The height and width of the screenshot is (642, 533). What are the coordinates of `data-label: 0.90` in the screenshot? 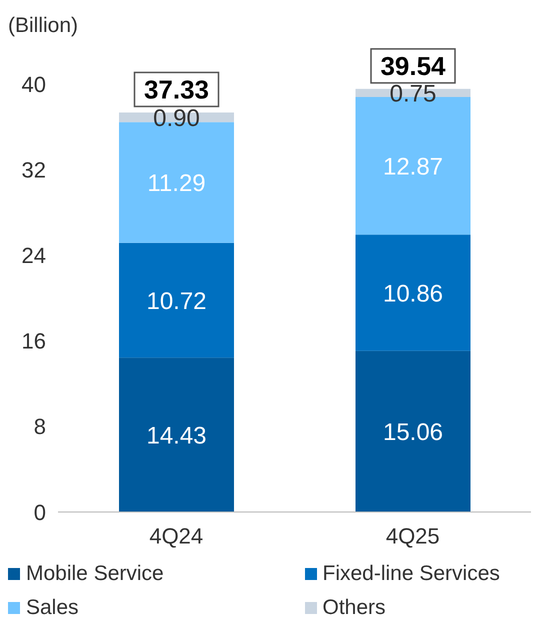 It's located at (176, 118).